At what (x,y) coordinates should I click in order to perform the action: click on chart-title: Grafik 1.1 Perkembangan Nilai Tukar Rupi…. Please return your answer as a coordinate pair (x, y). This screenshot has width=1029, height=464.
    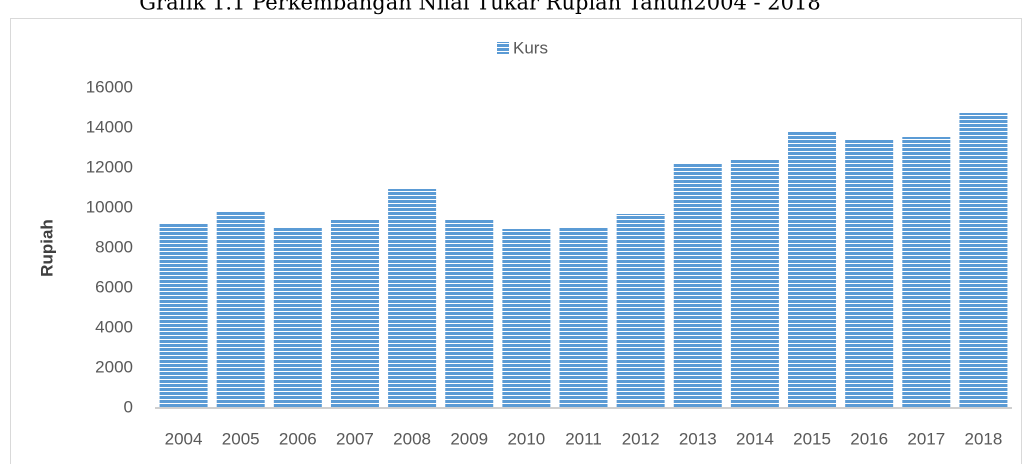
    Looking at the image, I should click on (479, 7).